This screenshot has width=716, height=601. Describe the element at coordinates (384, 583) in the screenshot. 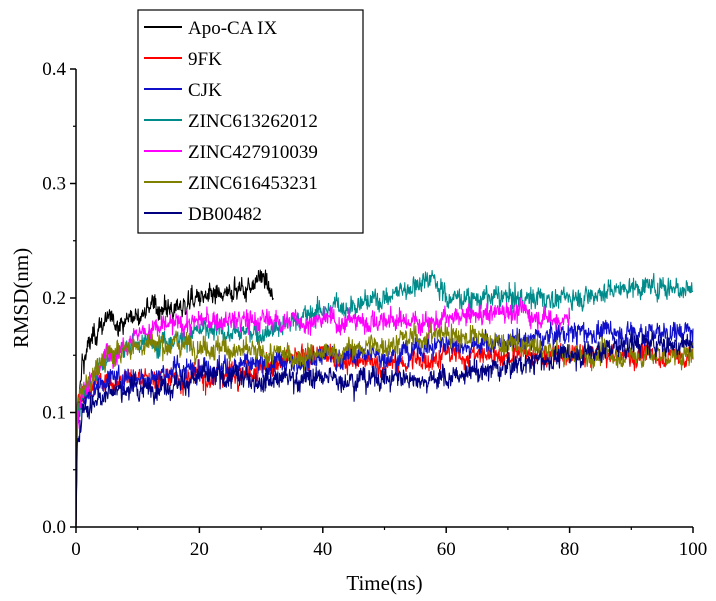

I see `x-axis-title: Time(ns)` at that location.